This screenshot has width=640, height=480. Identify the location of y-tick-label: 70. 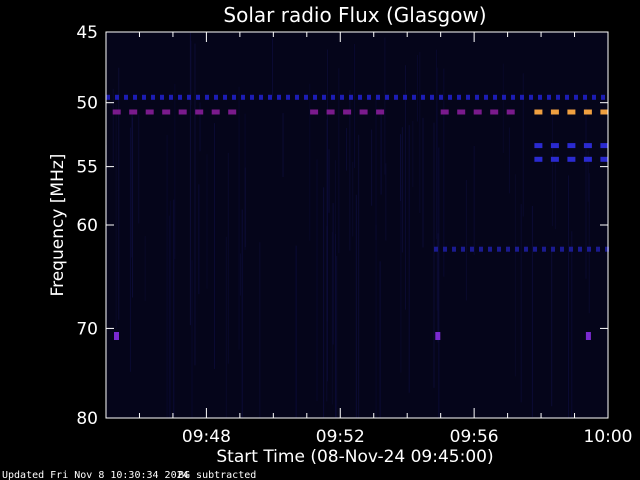
(87, 329).